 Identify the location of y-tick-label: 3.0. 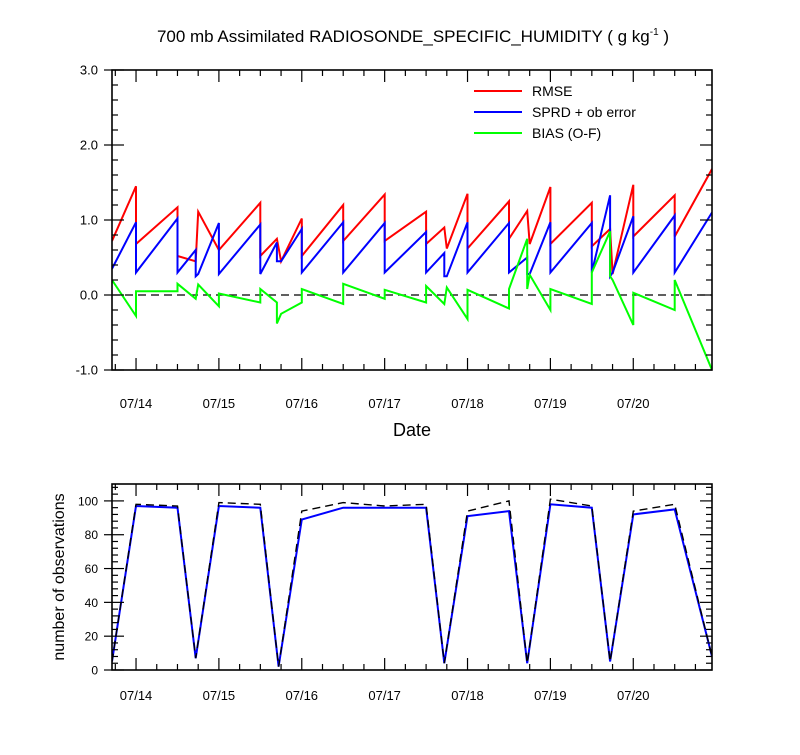
(89, 70).